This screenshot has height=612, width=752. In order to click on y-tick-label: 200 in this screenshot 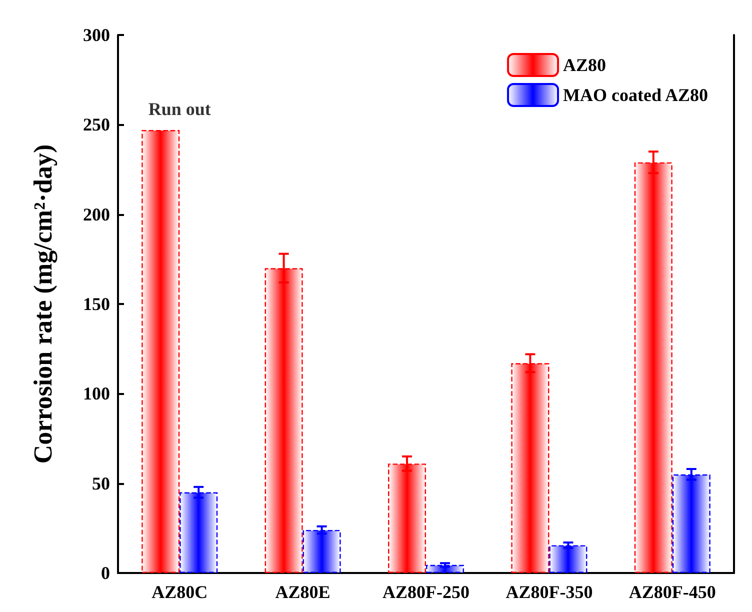, I will do `click(96, 214)`.